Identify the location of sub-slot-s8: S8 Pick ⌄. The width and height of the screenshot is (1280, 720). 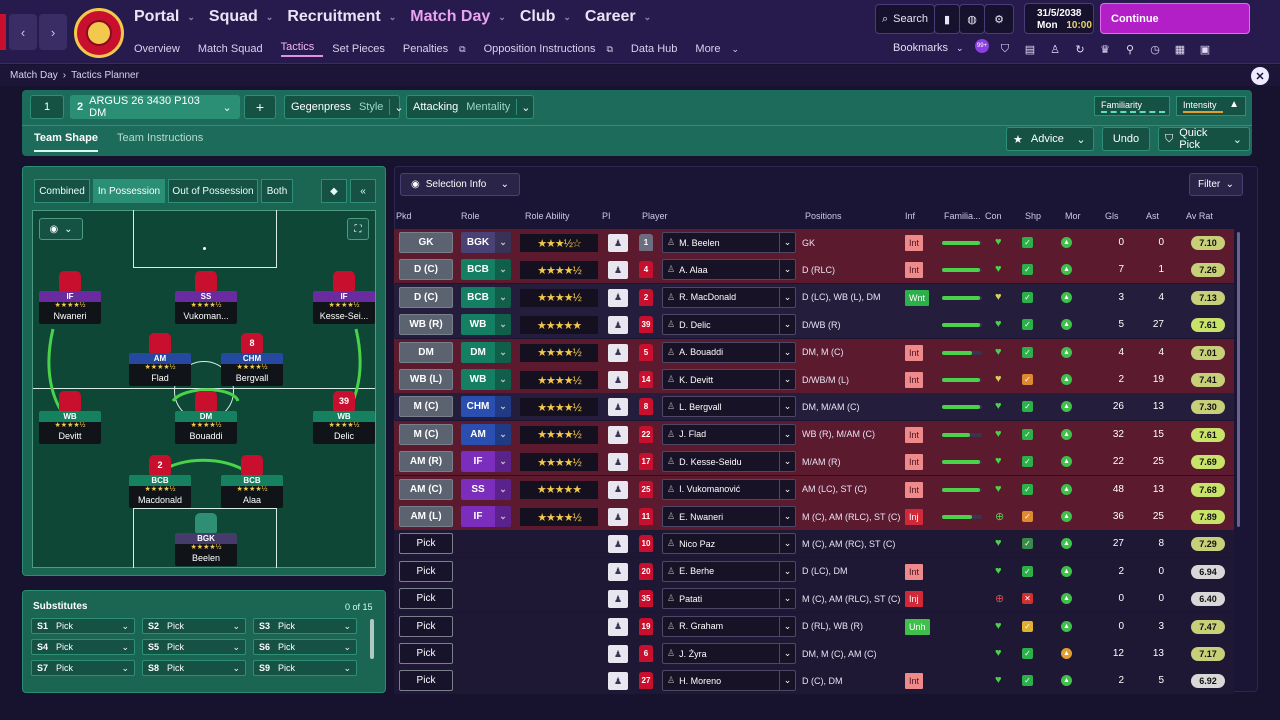
(194, 668).